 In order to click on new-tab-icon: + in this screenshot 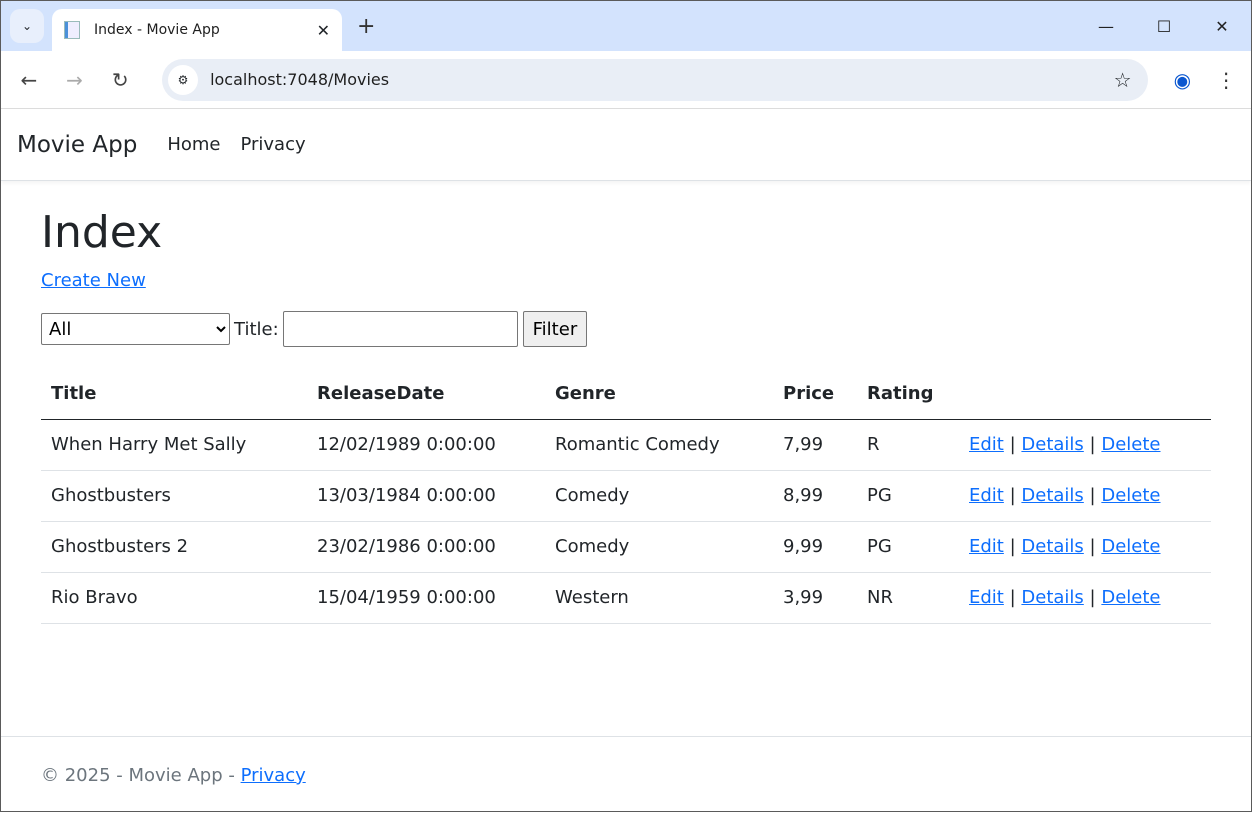, I will do `click(366, 26)`.